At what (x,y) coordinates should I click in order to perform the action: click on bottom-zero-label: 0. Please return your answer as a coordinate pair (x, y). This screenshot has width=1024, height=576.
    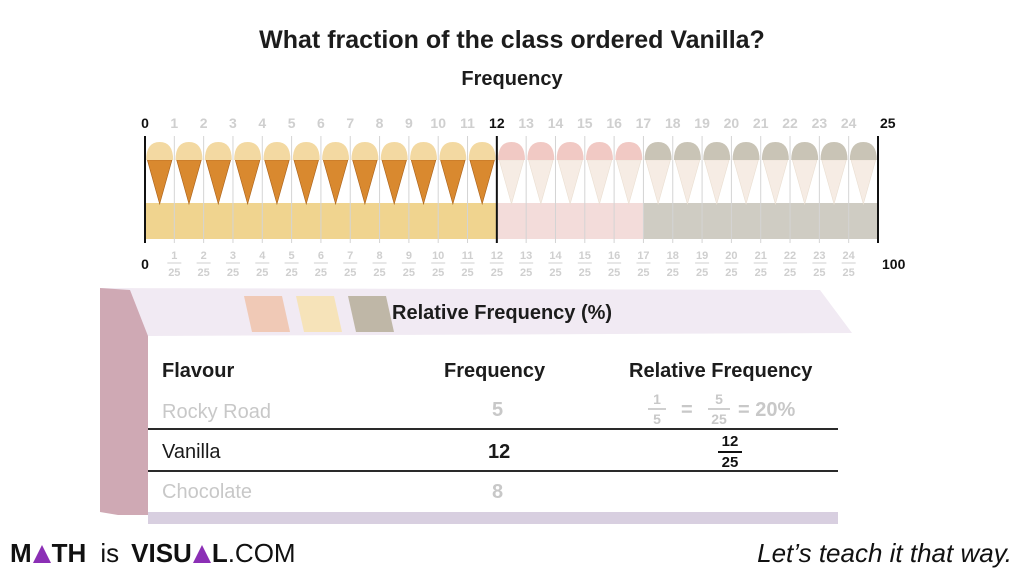
    Looking at the image, I should click on (145, 264).